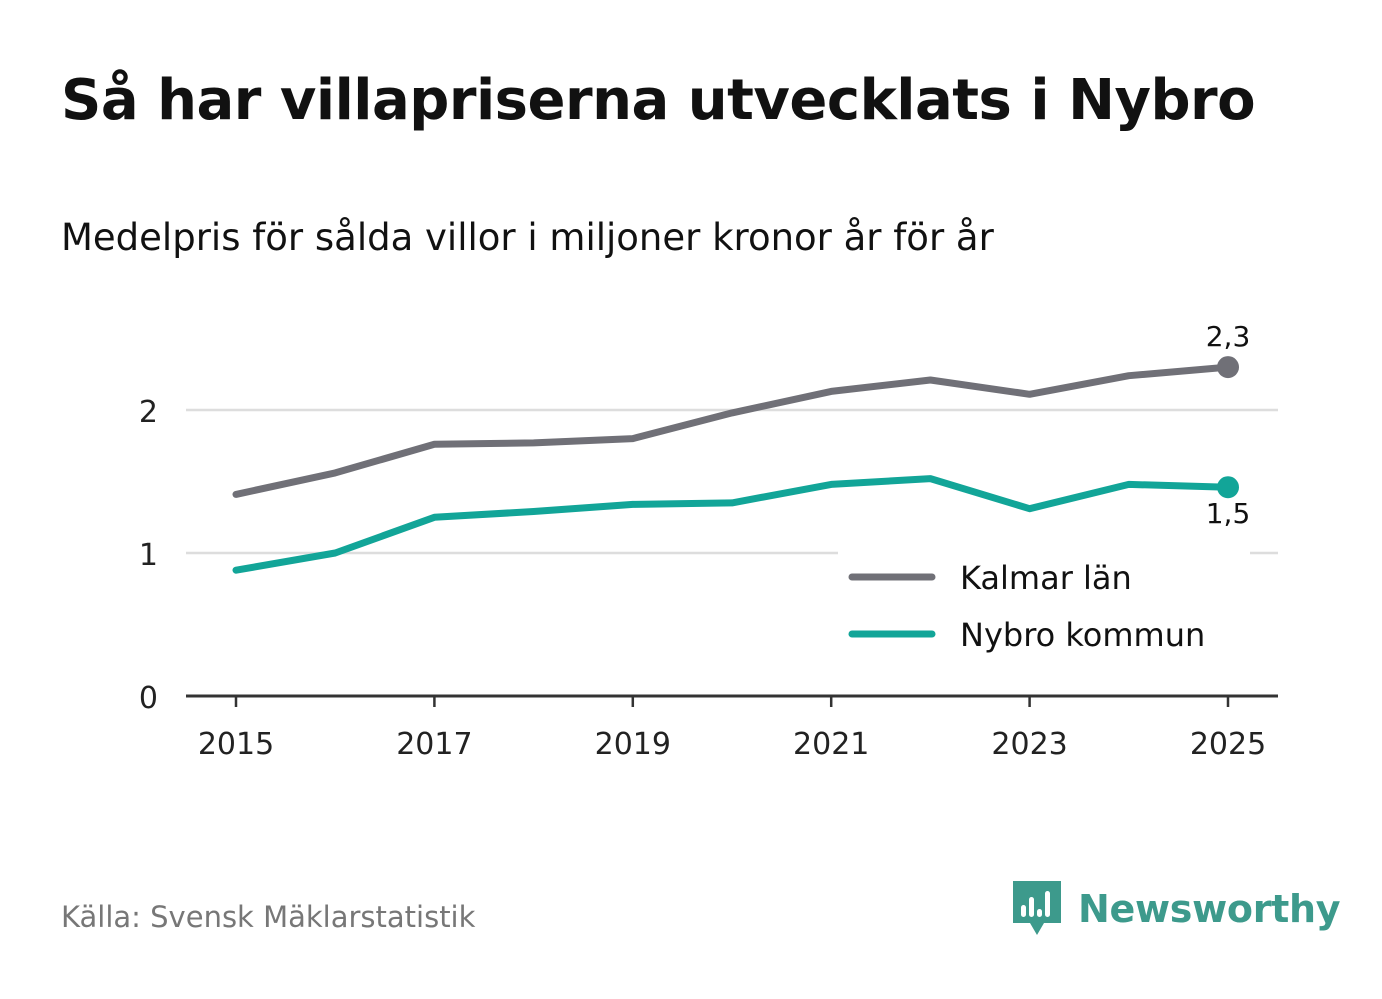 This screenshot has height=999, width=1382. What do you see at coordinates (434, 744) in the screenshot?
I see `x-tick-label: 2017` at bounding box center [434, 744].